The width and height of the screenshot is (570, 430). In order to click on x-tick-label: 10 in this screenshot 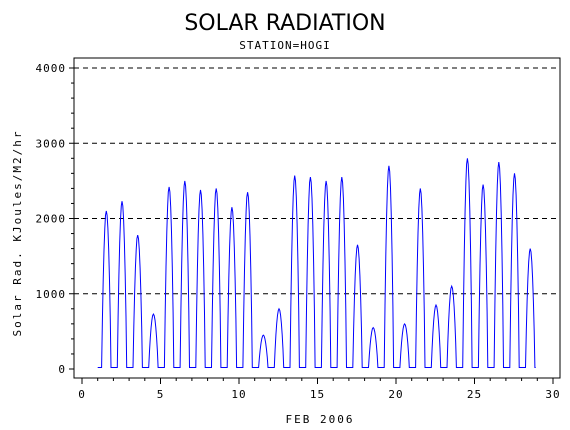, I will do `click(238, 394)`.